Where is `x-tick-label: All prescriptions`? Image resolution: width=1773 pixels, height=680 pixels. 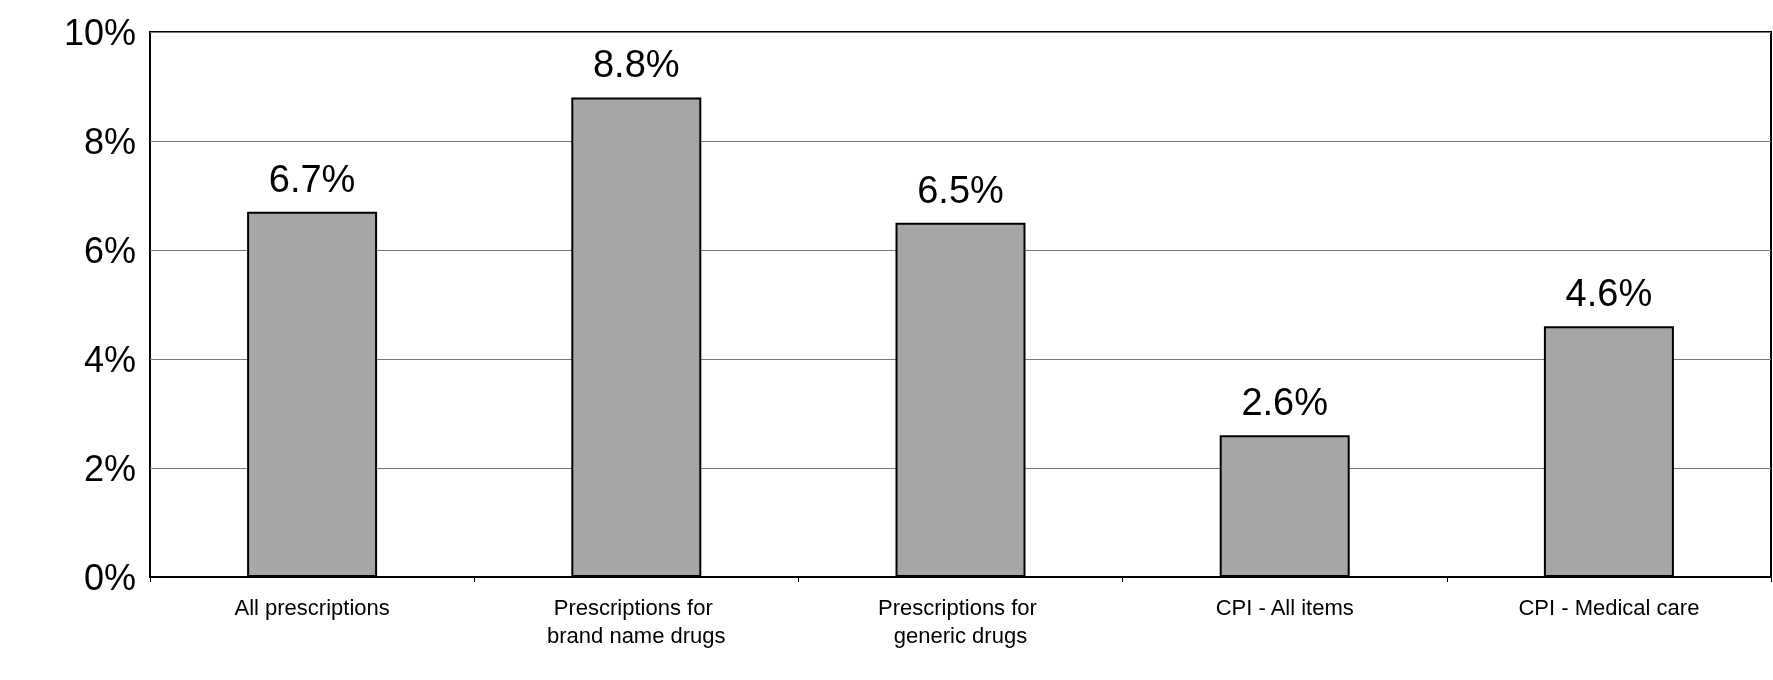 x-tick-label: All prescriptions is located at coordinates (312, 607).